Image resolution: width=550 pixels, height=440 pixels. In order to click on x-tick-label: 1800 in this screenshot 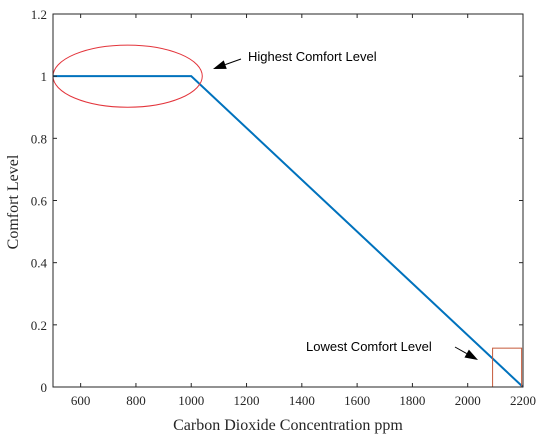, I will do `click(412, 400)`.